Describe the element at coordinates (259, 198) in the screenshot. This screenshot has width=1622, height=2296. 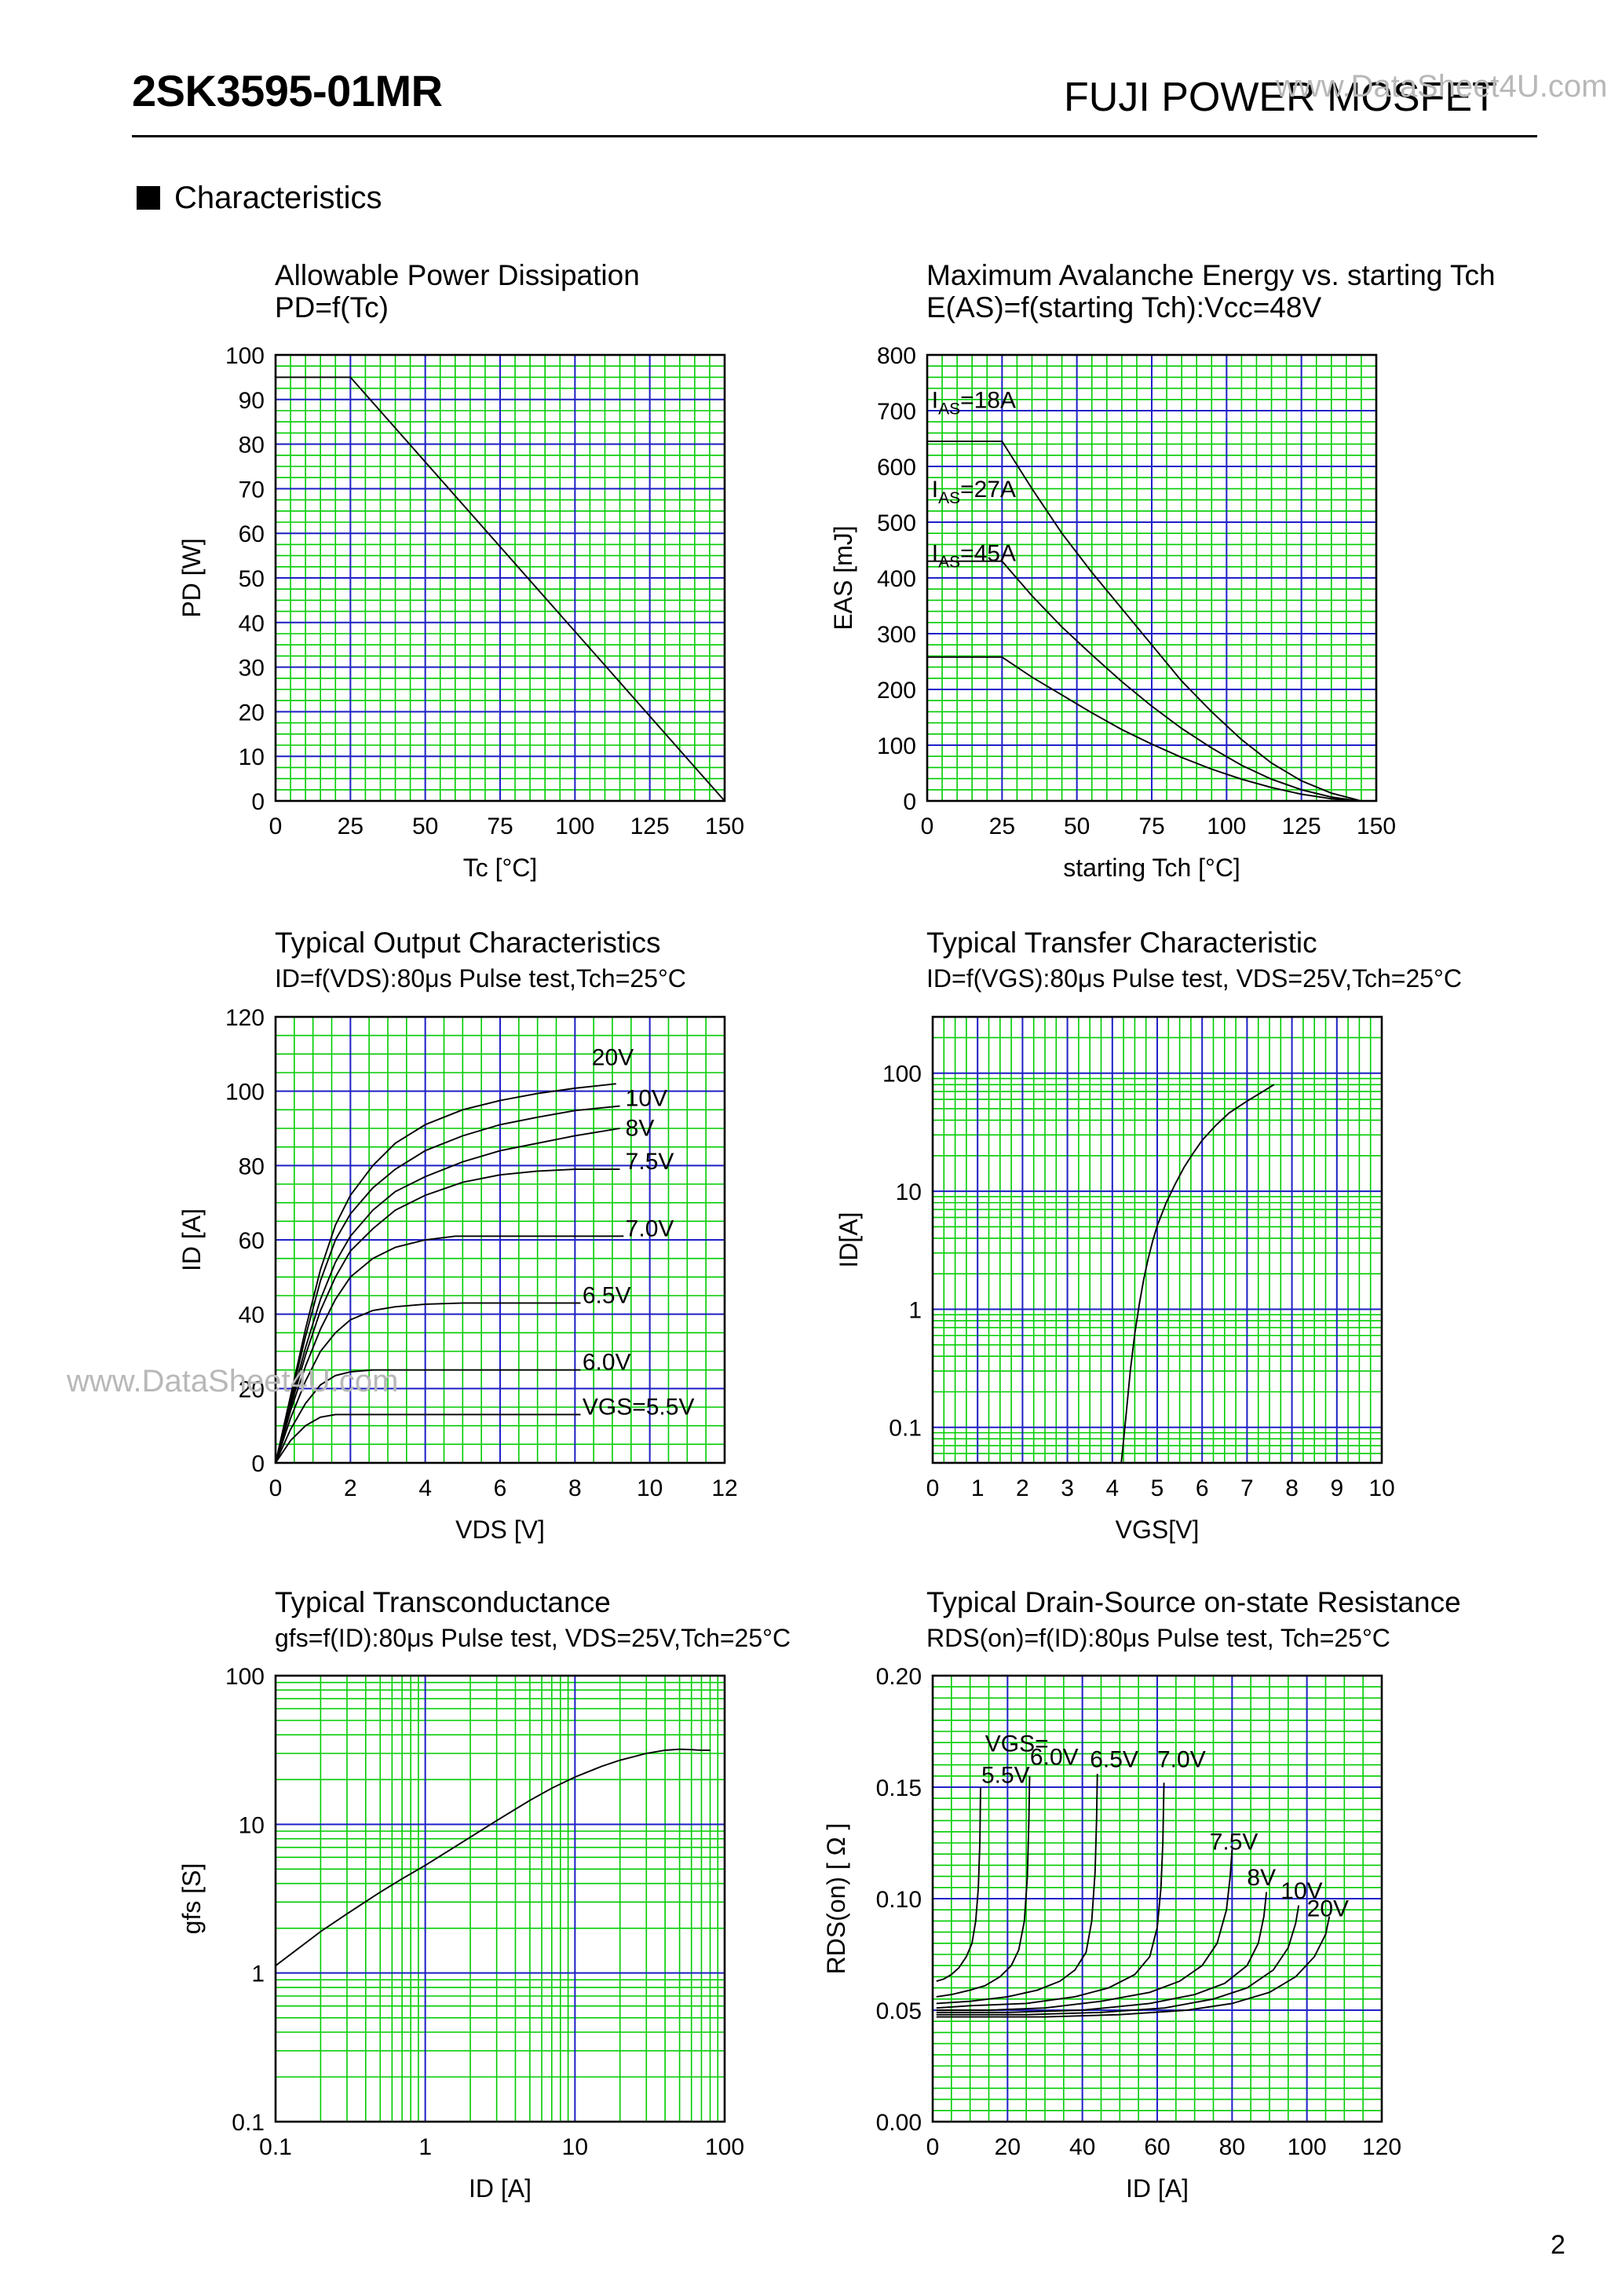
I see `section-heading: Characteristics` at that location.